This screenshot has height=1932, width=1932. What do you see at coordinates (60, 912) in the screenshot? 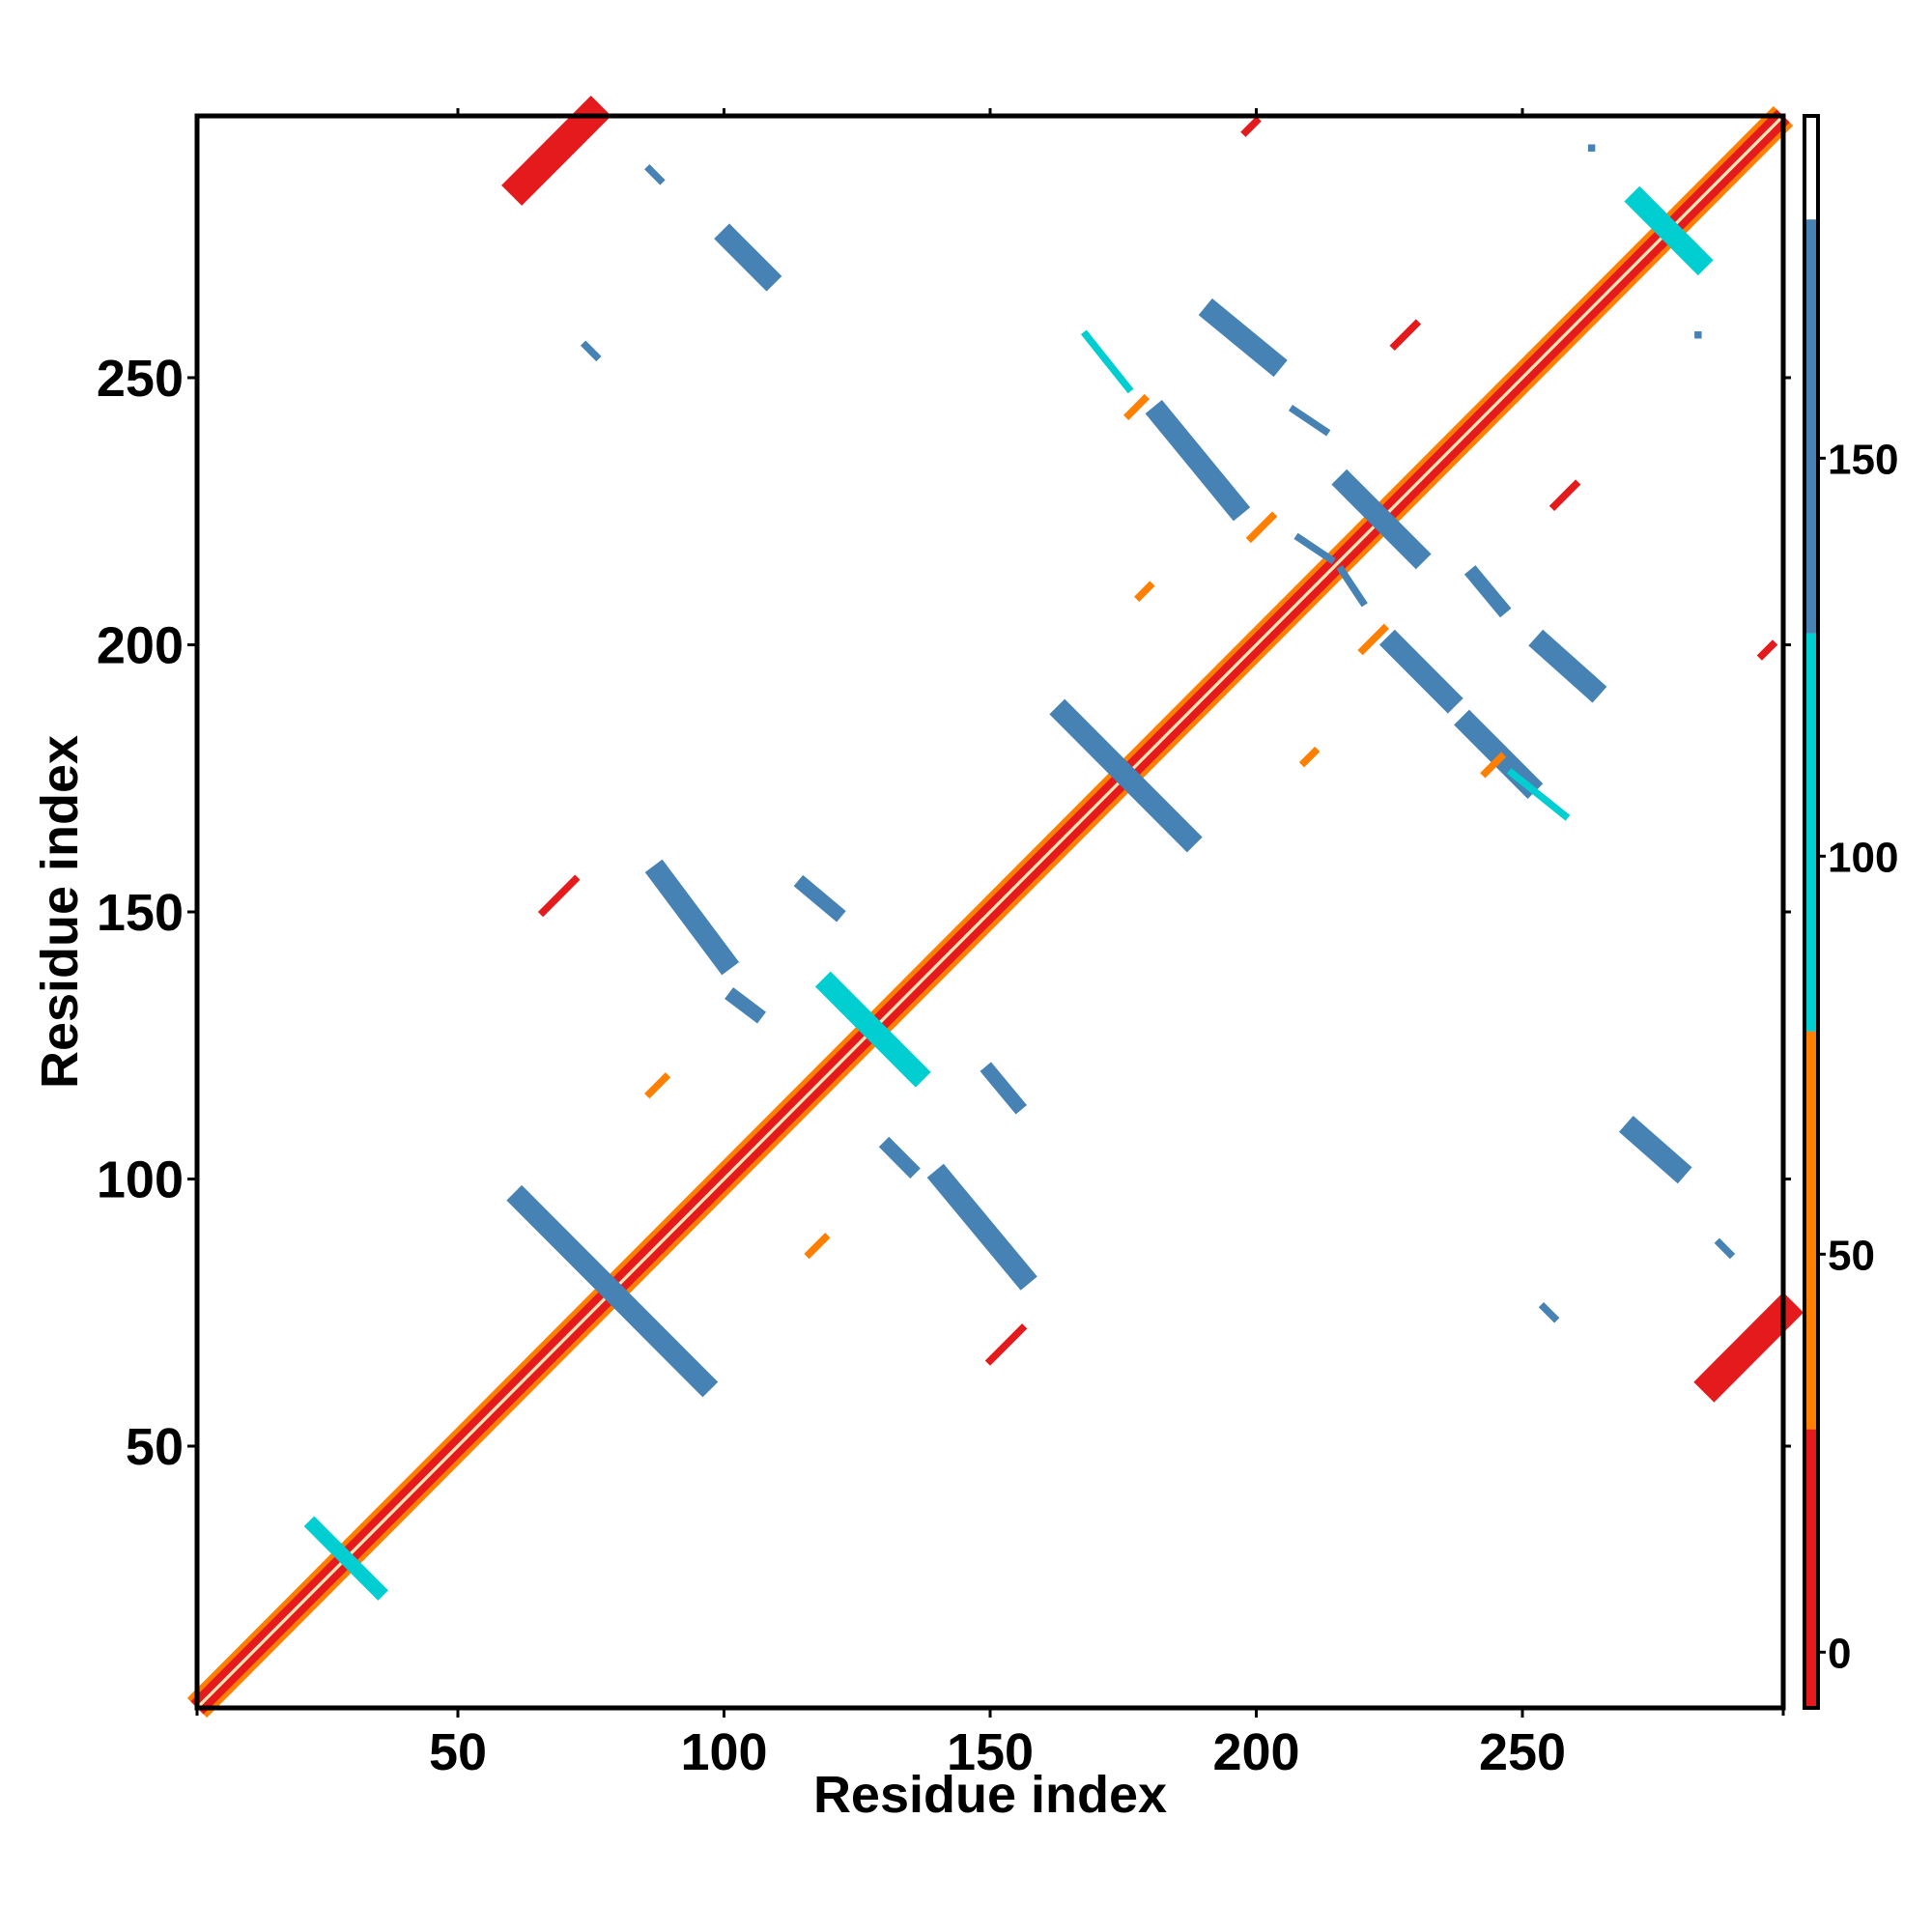
I see `y-axis-title: Residue index` at bounding box center [60, 912].